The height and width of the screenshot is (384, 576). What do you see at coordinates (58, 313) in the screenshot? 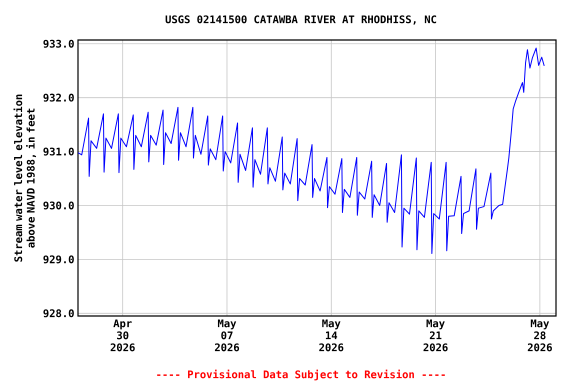
I see `y-tick-label: 928.0` at bounding box center [58, 313].